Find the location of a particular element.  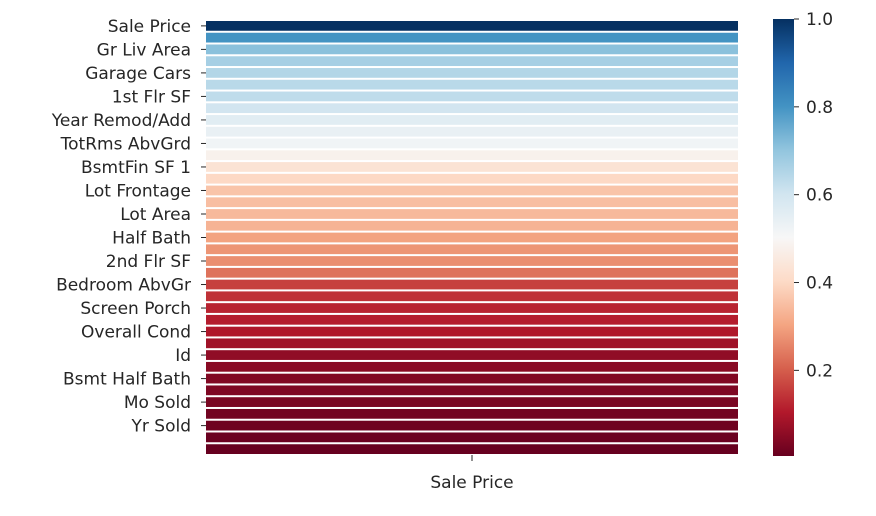

colorbar-tick-label: 1.0 is located at coordinates (819, 20).